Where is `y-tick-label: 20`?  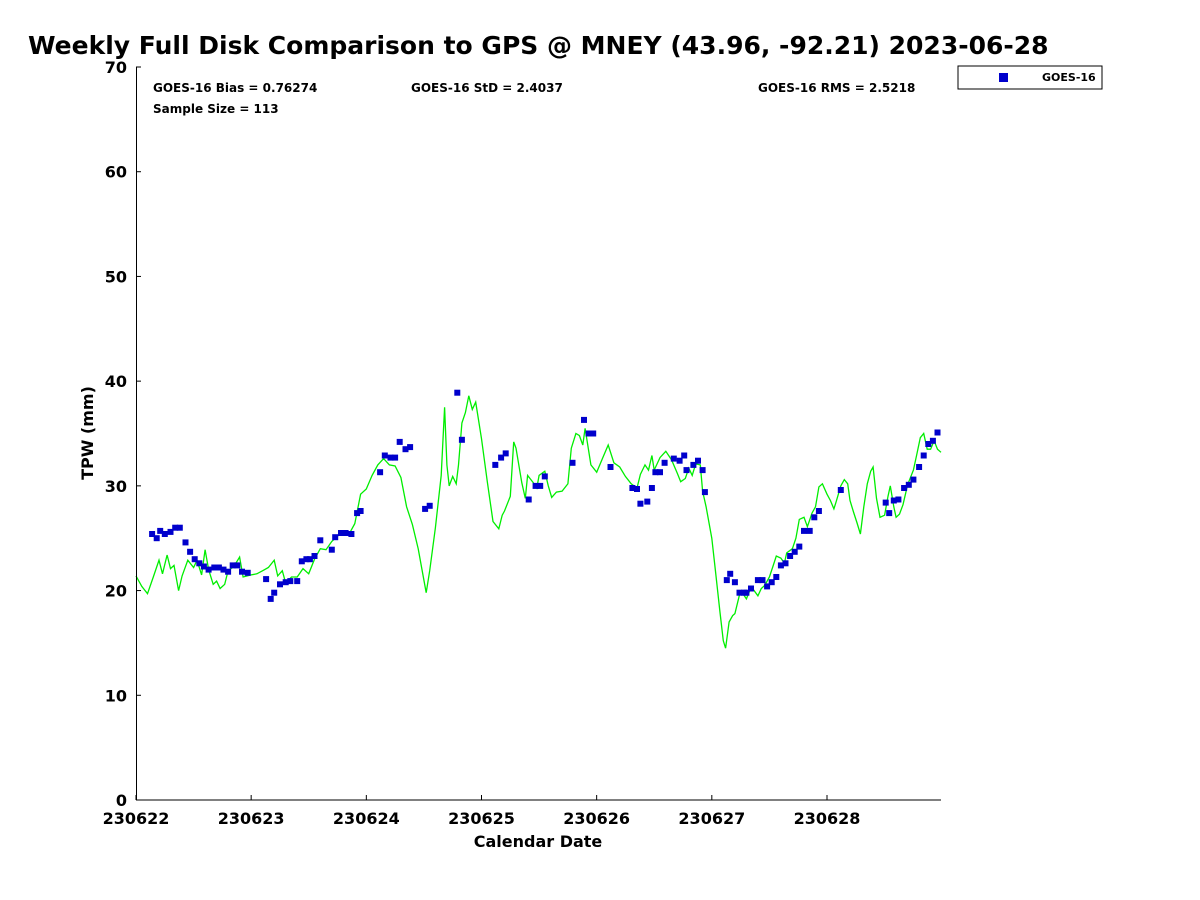
y-tick-label: 20 is located at coordinates (116, 591).